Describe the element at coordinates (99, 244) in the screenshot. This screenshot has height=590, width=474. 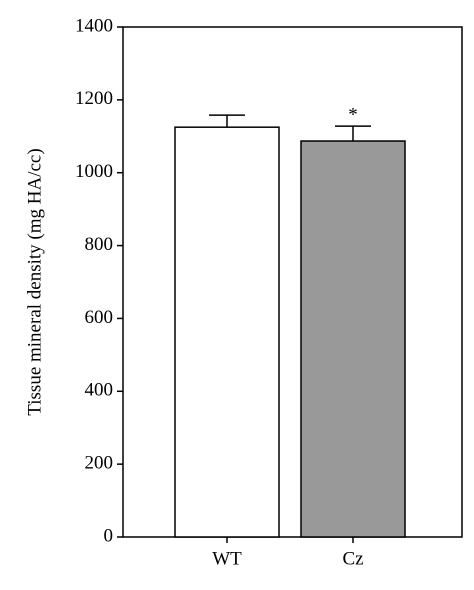
I see `y-tick-label: 800` at that location.